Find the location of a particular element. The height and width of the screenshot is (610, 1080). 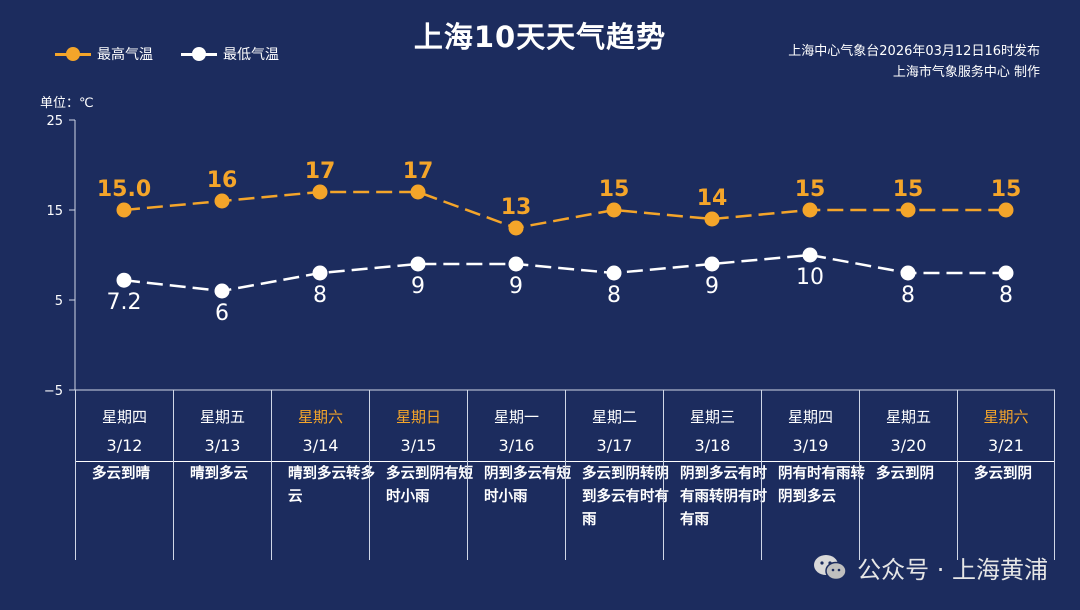

legend-item-low: 最低气温 is located at coordinates (230, 54).